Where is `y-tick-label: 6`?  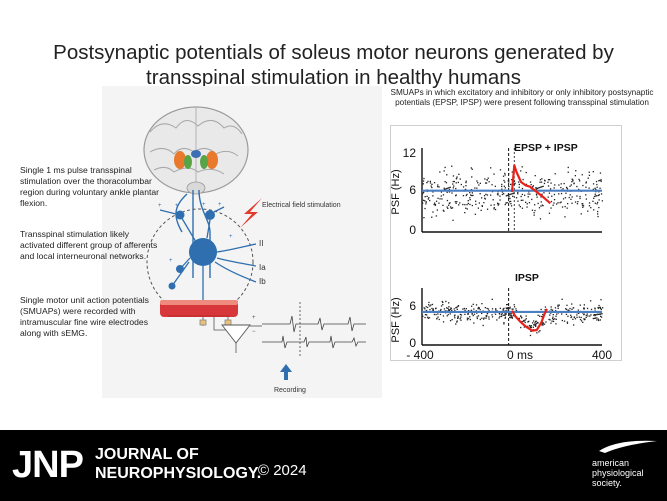 y-tick-label: 6 is located at coordinates (412, 190).